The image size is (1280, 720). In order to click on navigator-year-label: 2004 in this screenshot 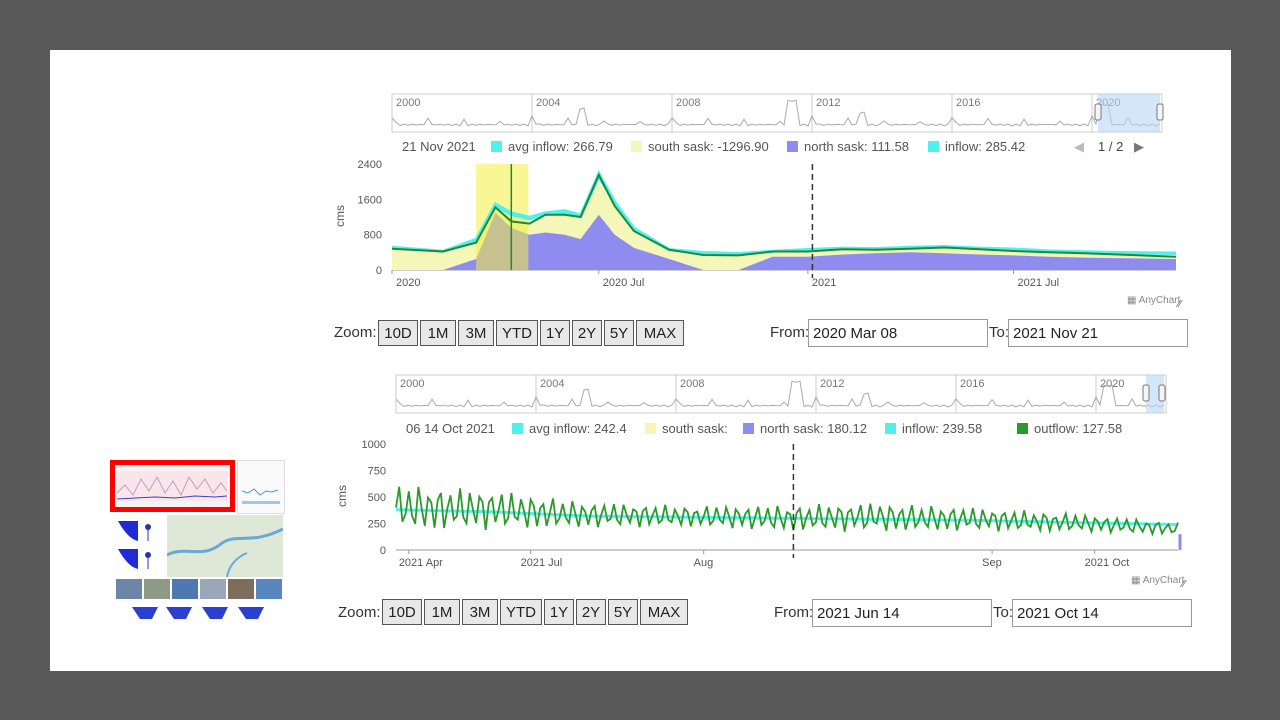, I will do `click(548, 103)`.